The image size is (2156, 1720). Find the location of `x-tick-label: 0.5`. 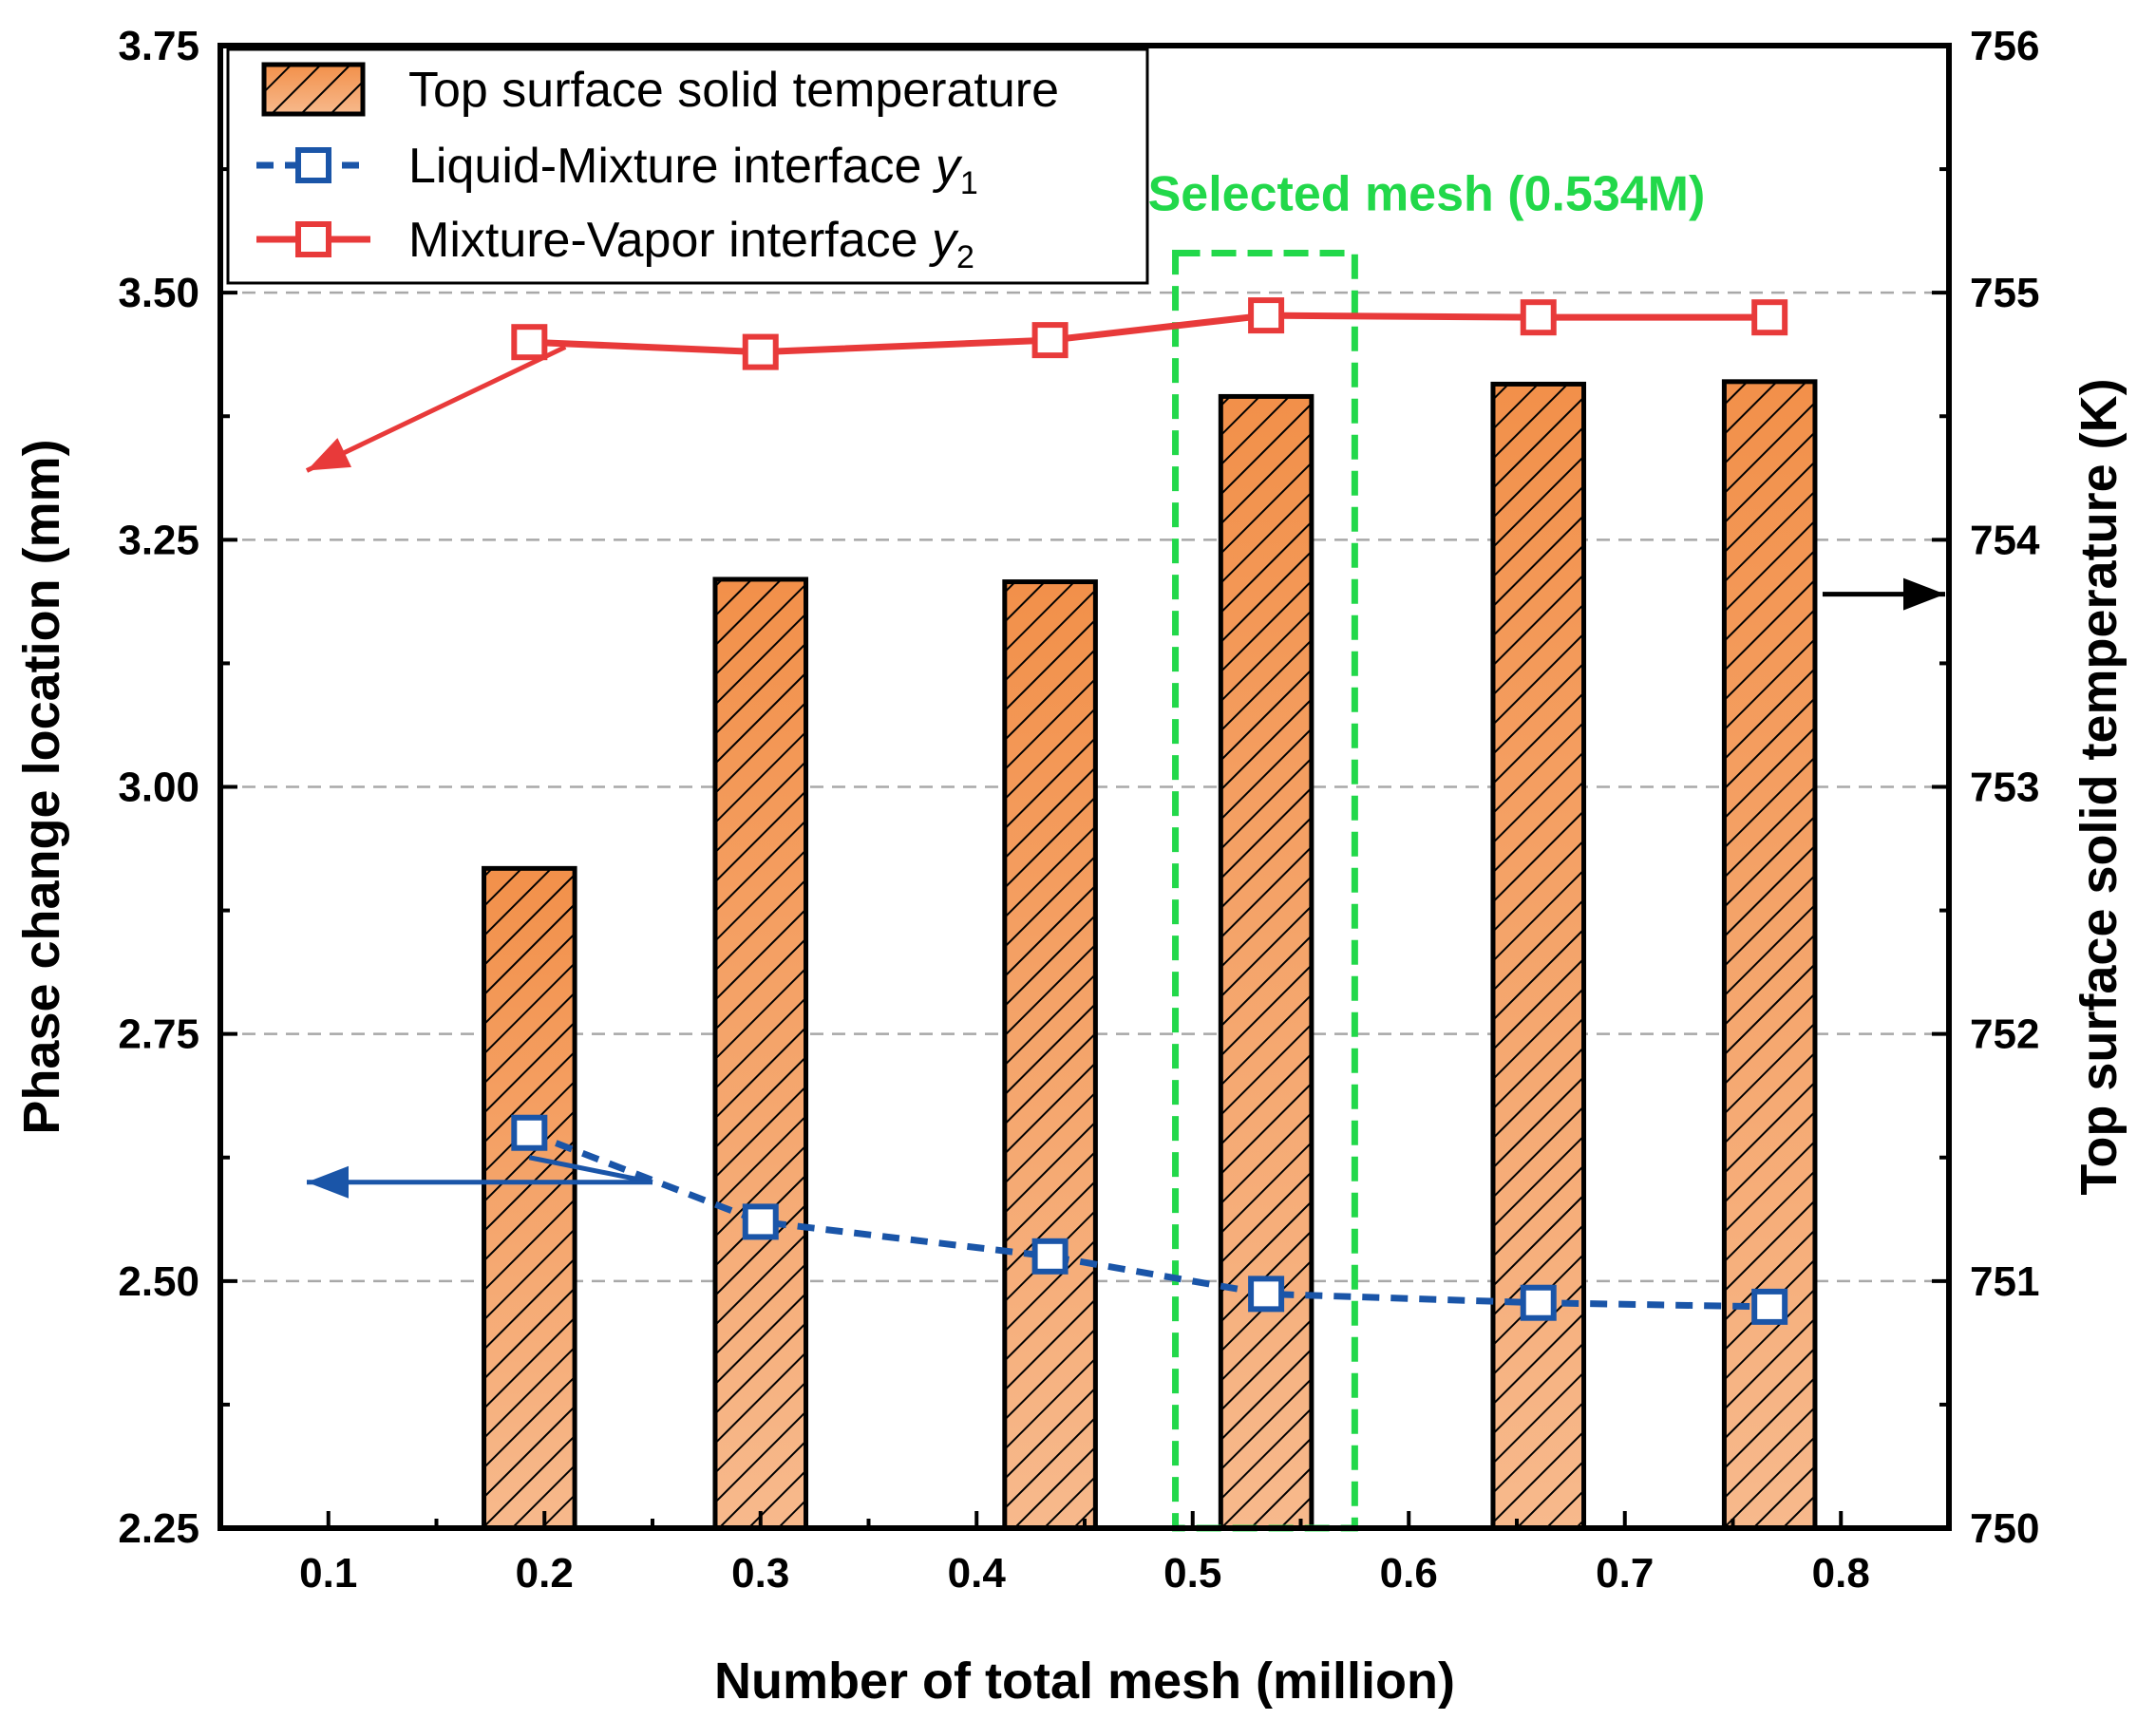

x-tick-label: 0.5 is located at coordinates (1192, 1573).